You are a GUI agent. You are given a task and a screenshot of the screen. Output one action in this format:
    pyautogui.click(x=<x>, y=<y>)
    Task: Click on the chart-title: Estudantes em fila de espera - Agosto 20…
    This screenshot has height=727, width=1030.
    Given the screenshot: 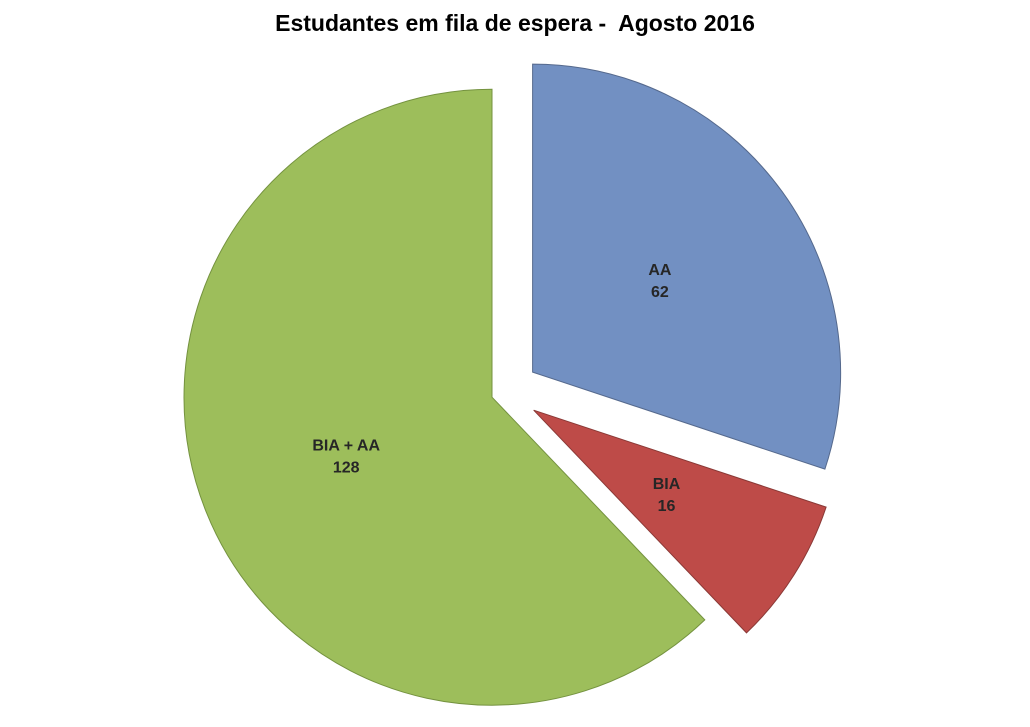 What is the action you would take?
    pyautogui.click(x=515, y=23)
    